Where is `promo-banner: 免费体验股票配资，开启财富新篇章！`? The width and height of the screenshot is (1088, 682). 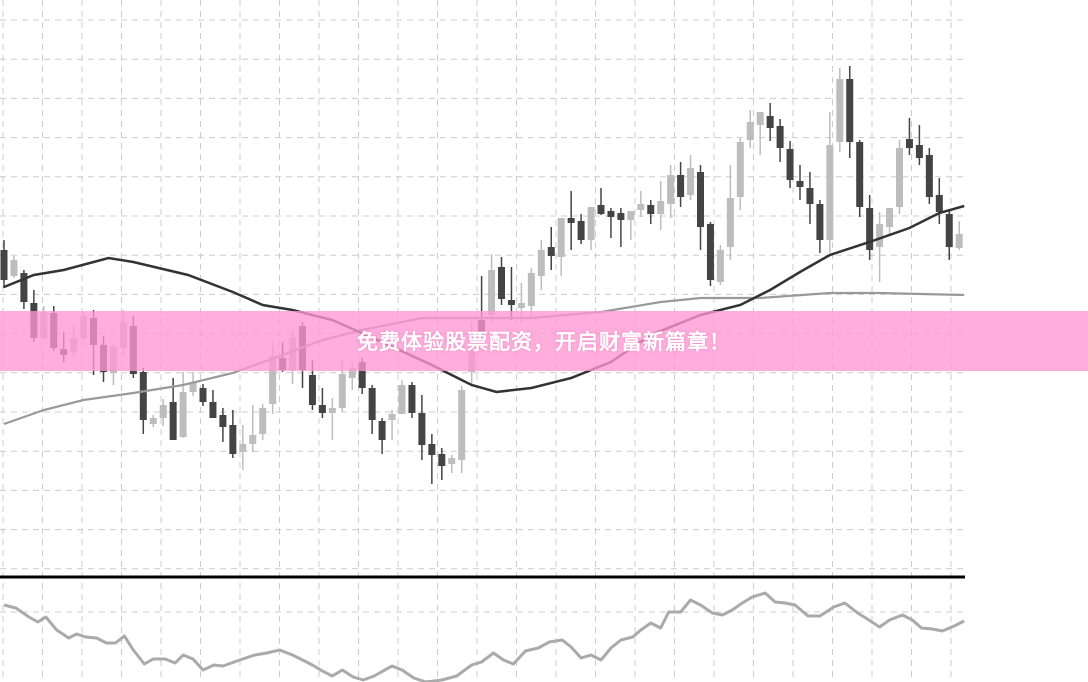 promo-banner: 免费体验股票配资，开启财富新篇章！ is located at coordinates (544, 341).